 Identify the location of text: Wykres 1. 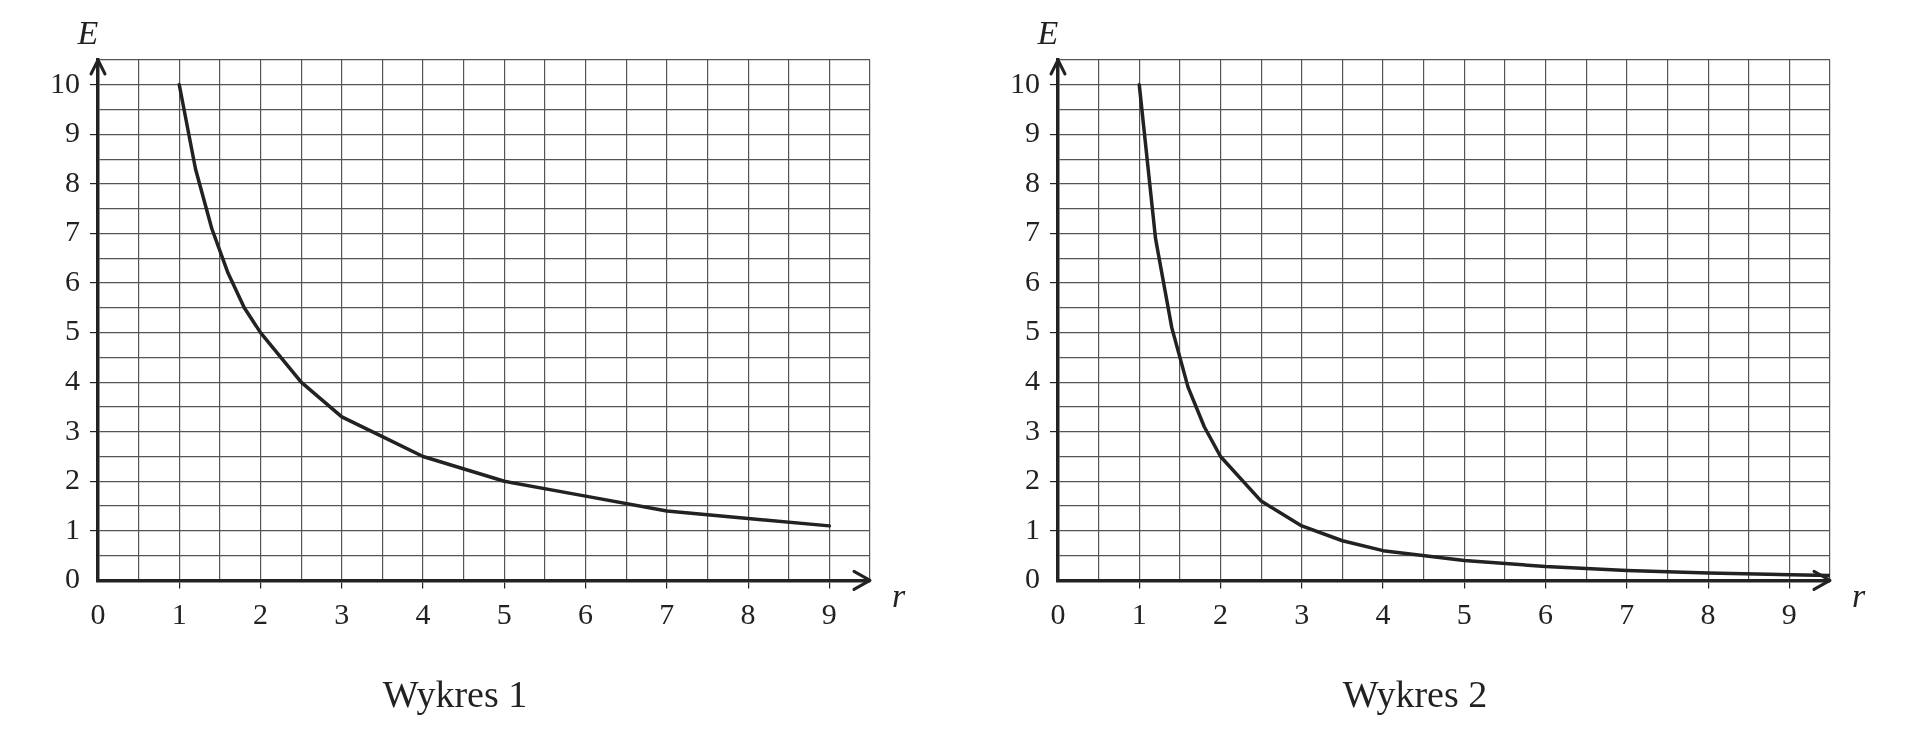
(455, 694).